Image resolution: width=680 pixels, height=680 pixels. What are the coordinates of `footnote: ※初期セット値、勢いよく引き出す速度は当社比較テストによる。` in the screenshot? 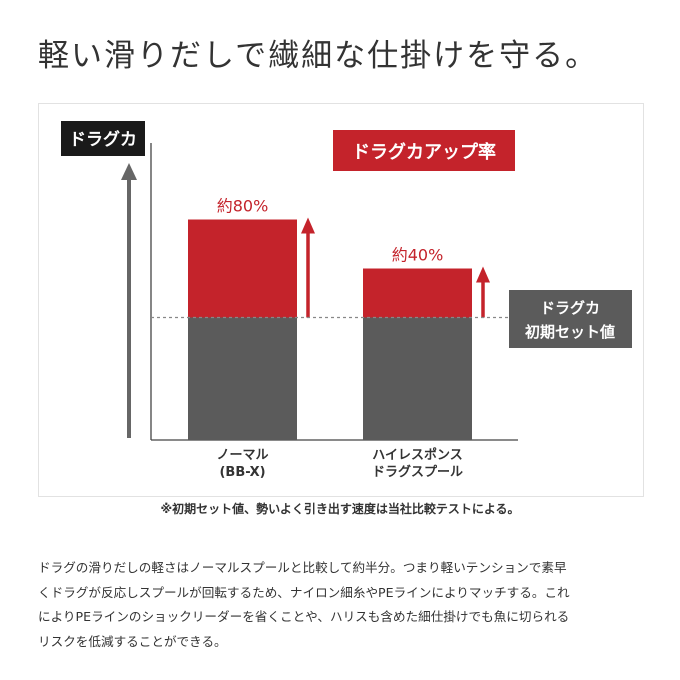 It's located at (340, 509).